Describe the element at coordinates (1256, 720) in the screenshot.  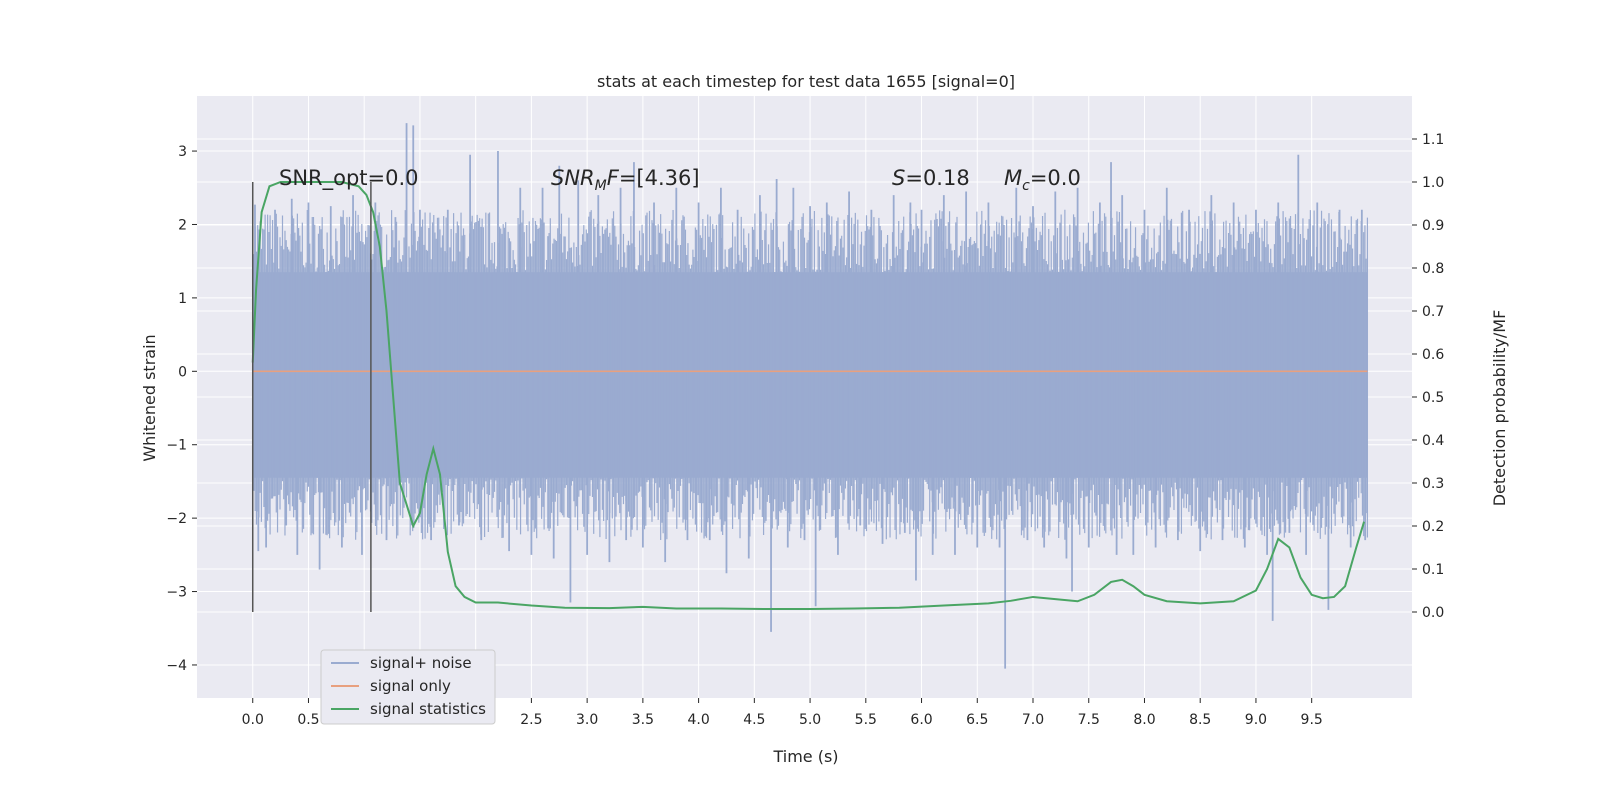
I see `x-tick-label: 9.0` at that location.